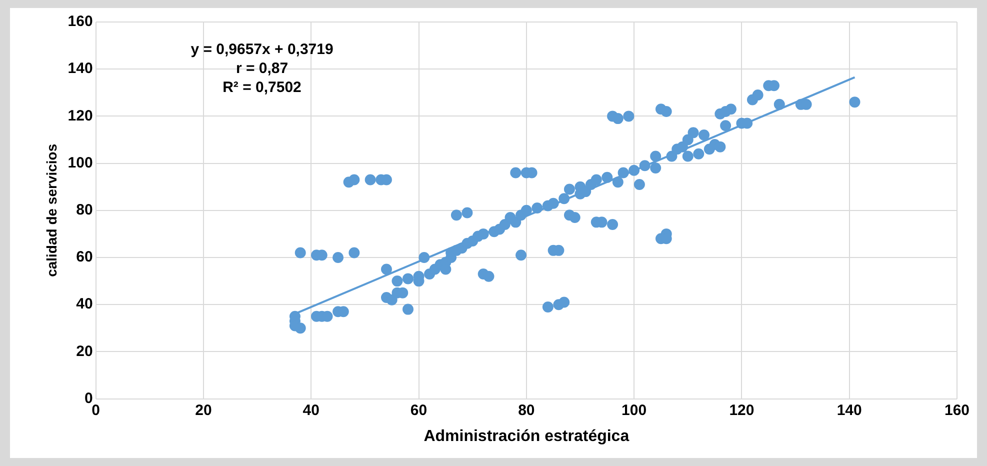 The height and width of the screenshot is (466, 987). Describe the element at coordinates (51, 210) in the screenshot. I see `y-axis-title: calidad de servicios` at that location.